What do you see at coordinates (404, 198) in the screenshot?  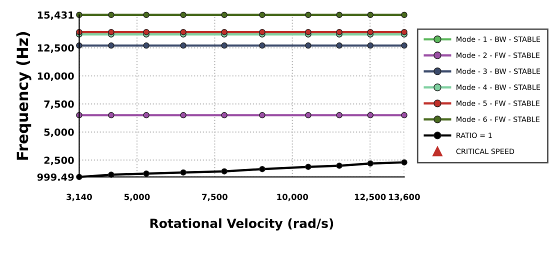 I see `x-tick-label: 13,600` at bounding box center [404, 198].